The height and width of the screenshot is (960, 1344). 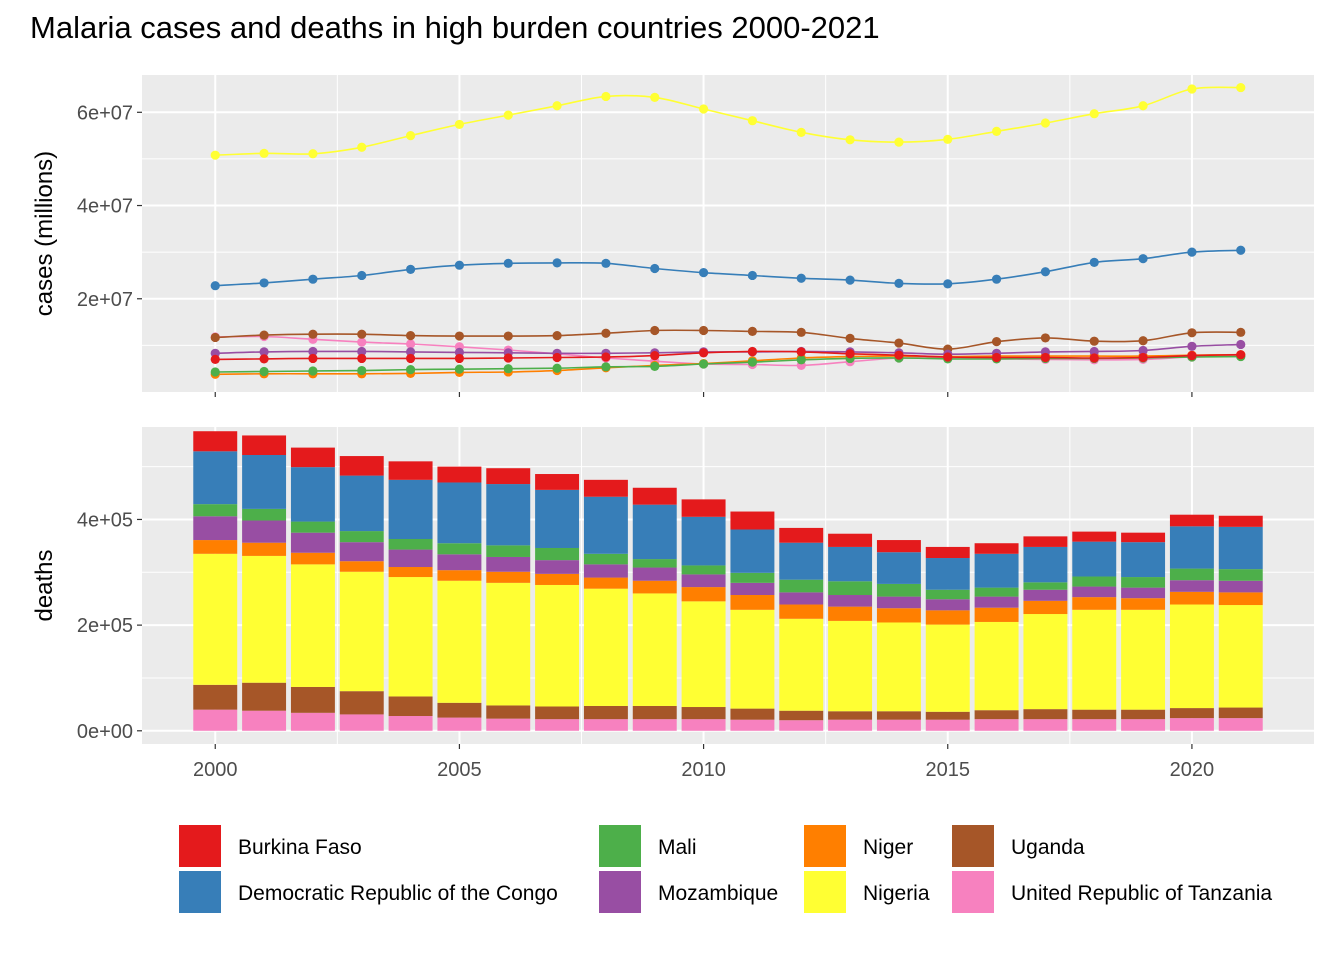 What do you see at coordinates (1045, 586) in the screenshot?
I see `deaths-bar-mali-2017` at bounding box center [1045, 586].